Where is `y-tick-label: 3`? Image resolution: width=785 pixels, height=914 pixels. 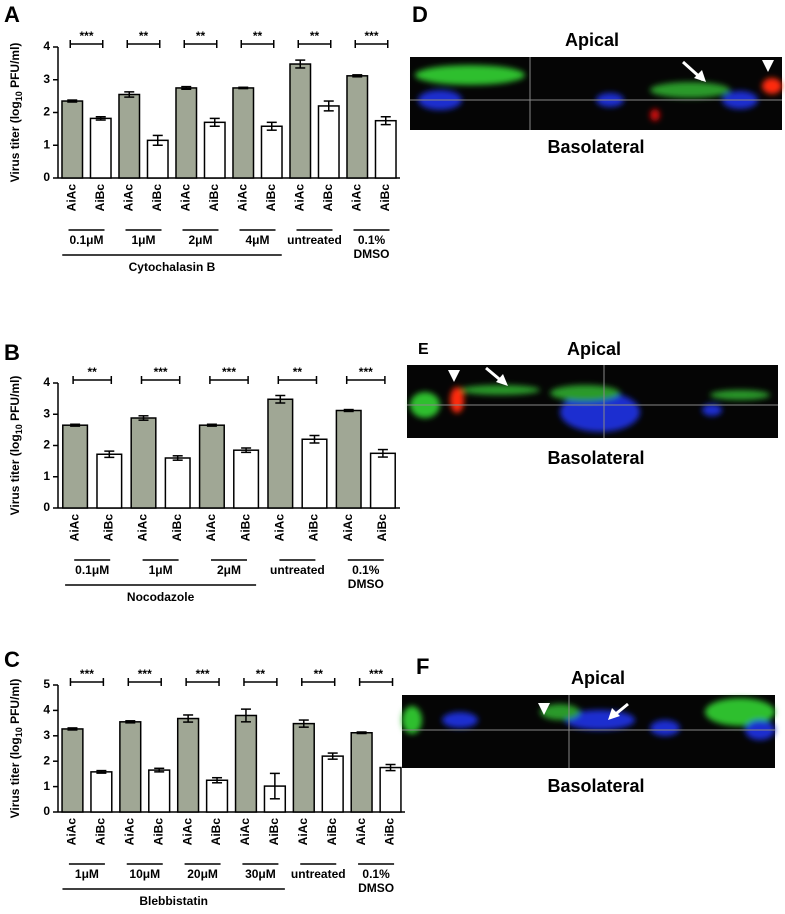
y-tick-label: 3 is located at coordinates (46, 79).